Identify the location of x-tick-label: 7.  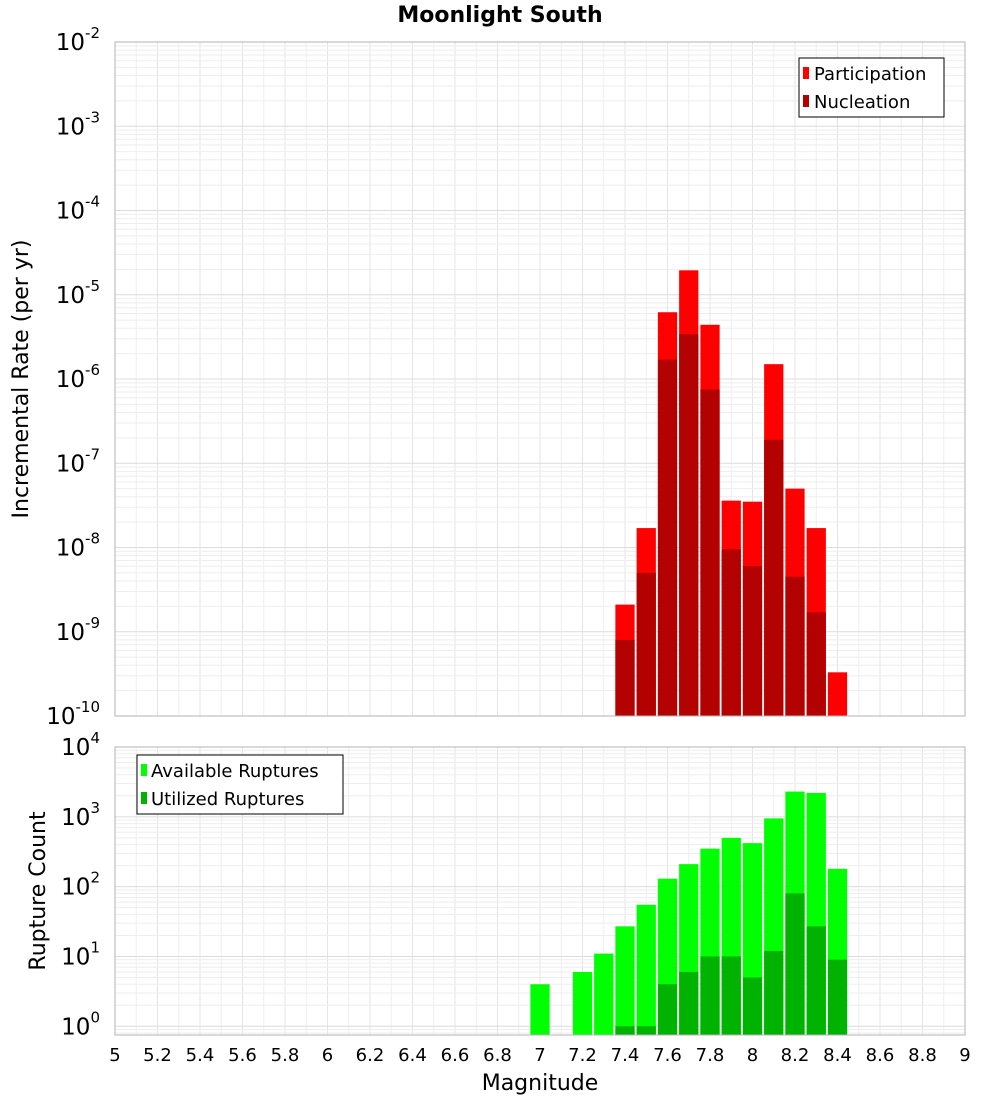
(539, 1055).